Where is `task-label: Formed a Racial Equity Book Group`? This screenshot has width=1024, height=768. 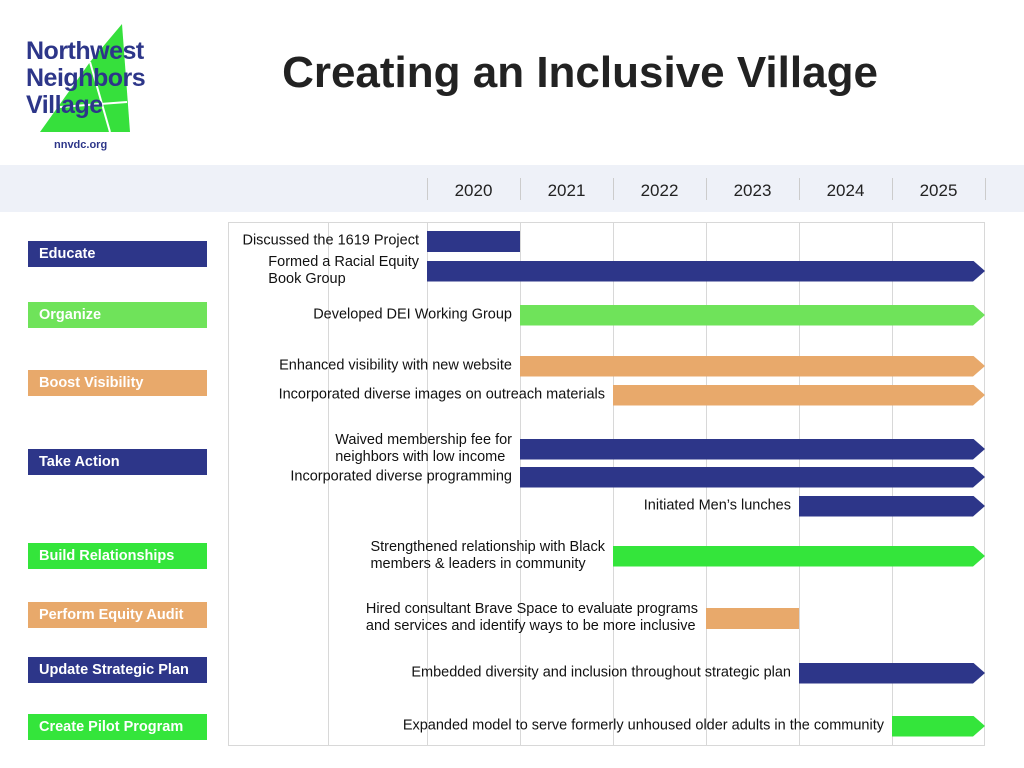 task-label: Formed a Racial Equity Book Group is located at coordinates (343, 270).